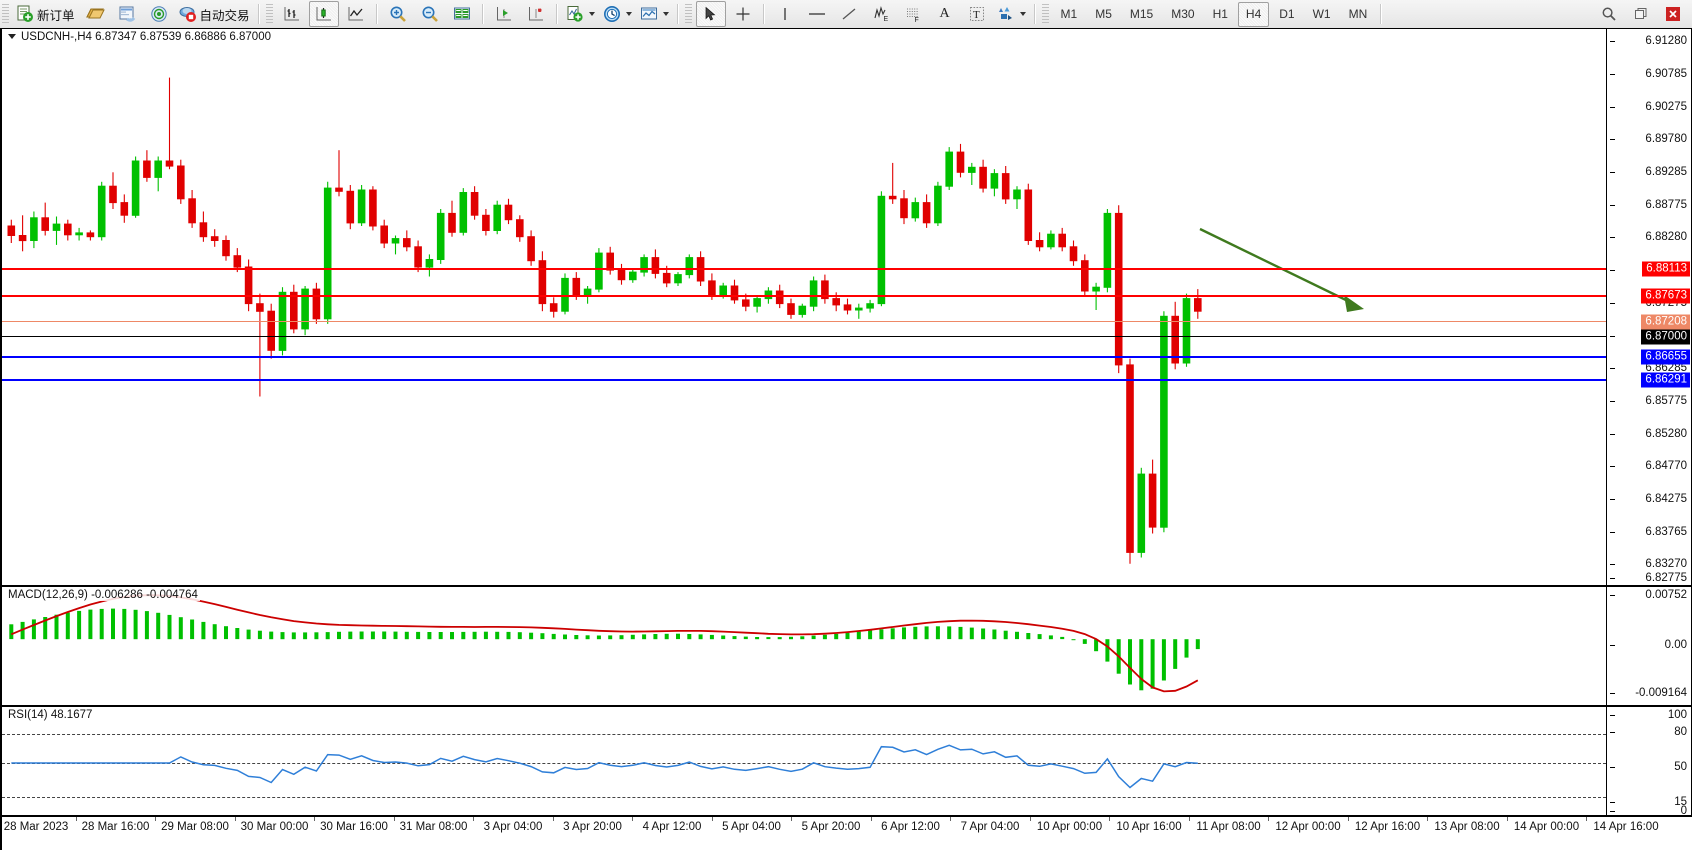 This screenshot has height=850, width=1692. Describe the element at coordinates (1358, 13) in the screenshot. I see `timeframe-mn: MN` at that location.